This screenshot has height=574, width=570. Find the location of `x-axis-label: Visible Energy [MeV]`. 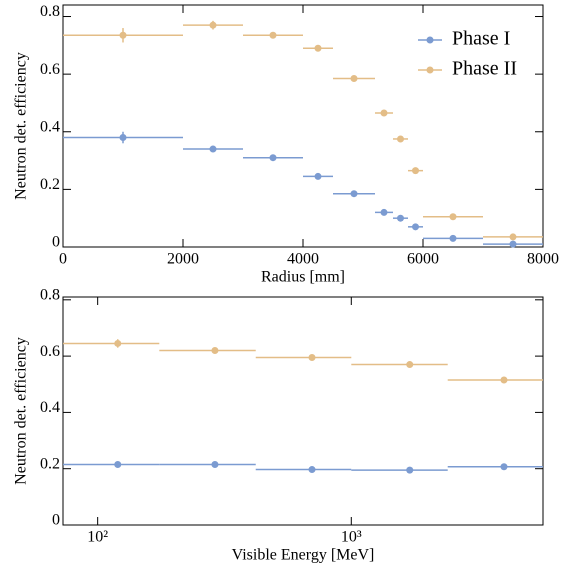

x-axis-label: Visible Energy [MeV] is located at coordinates (303, 555).